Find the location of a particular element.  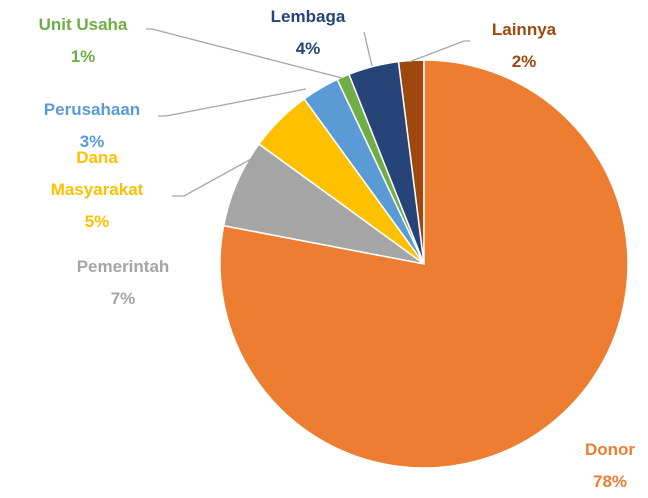

category-label: Unit Usaha is located at coordinates (83, 24).